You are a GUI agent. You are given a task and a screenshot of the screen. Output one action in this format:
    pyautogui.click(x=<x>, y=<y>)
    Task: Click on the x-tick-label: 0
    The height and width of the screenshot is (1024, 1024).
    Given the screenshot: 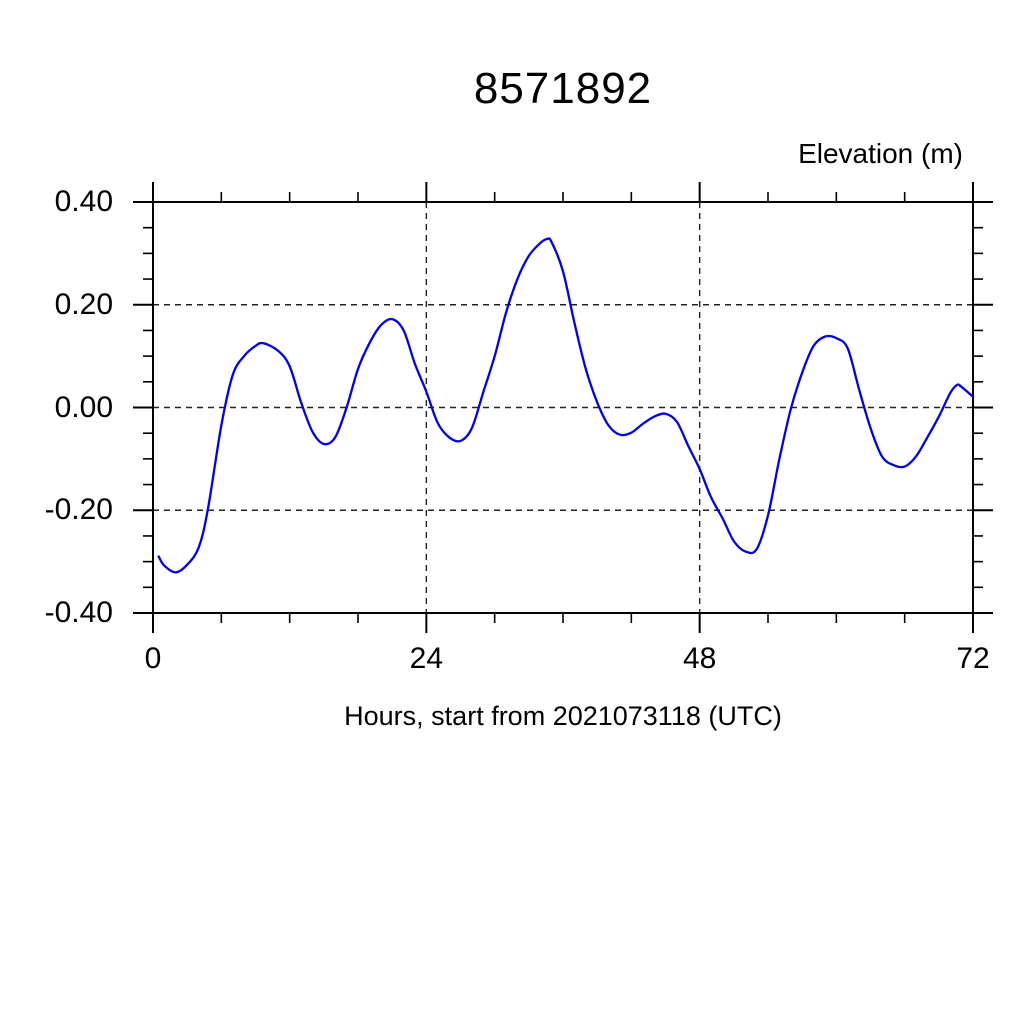 What is the action you would take?
    pyautogui.click(x=153, y=658)
    